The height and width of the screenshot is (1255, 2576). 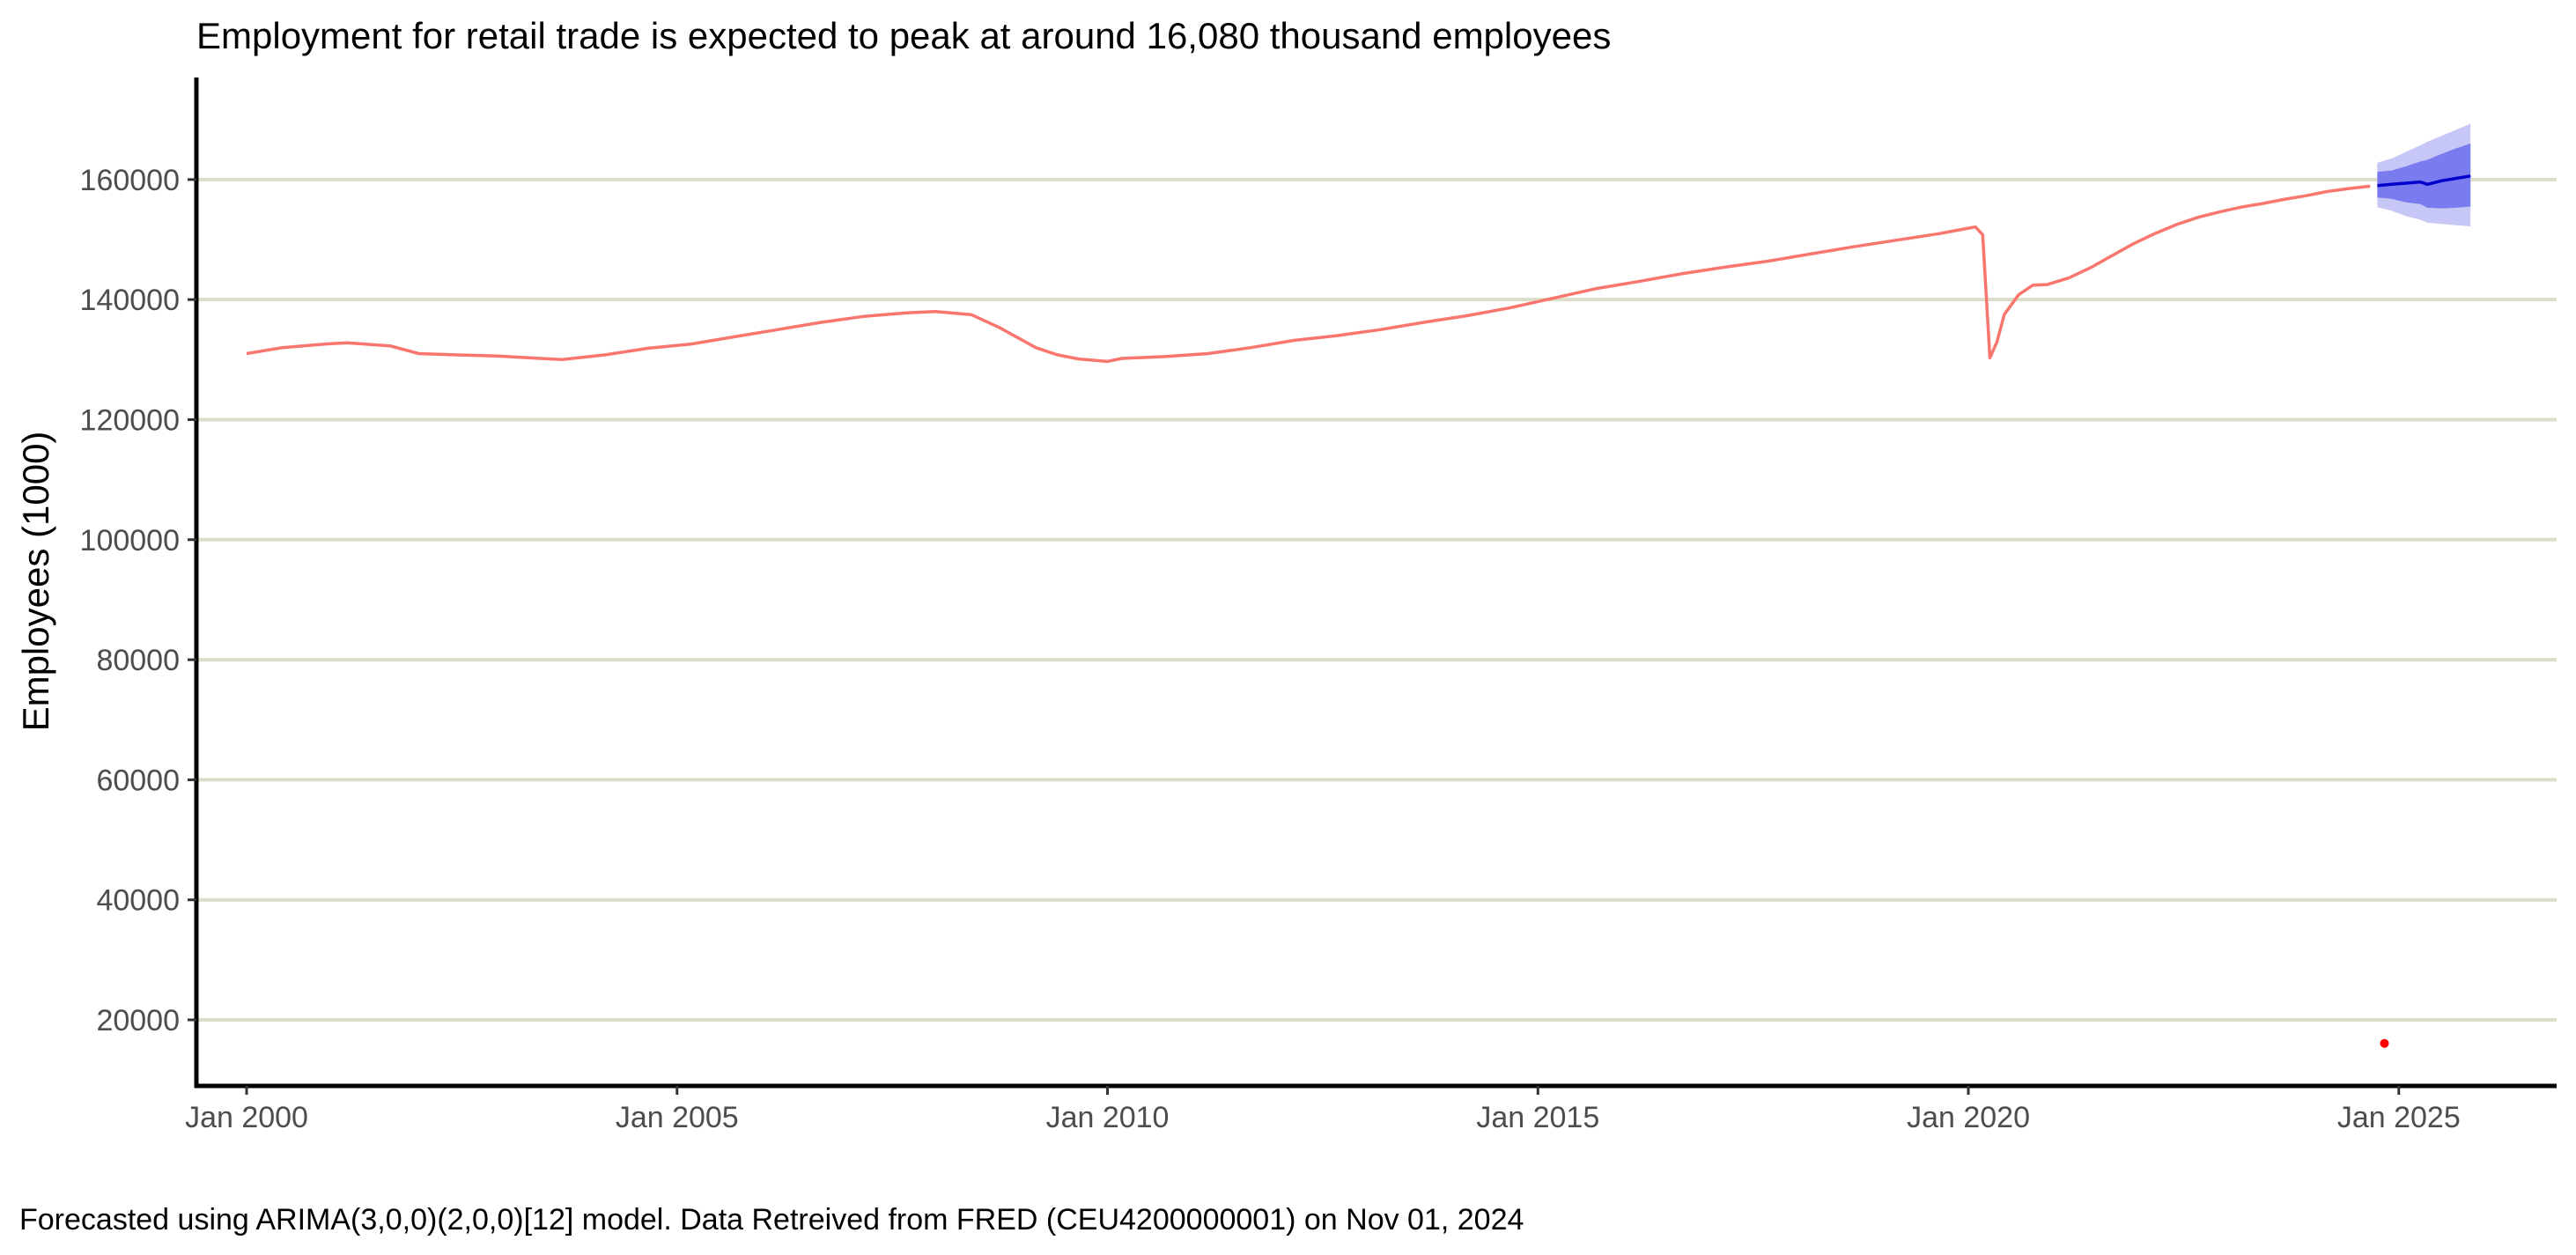 What do you see at coordinates (130, 540) in the screenshot?
I see `y-tick-label: 100000` at bounding box center [130, 540].